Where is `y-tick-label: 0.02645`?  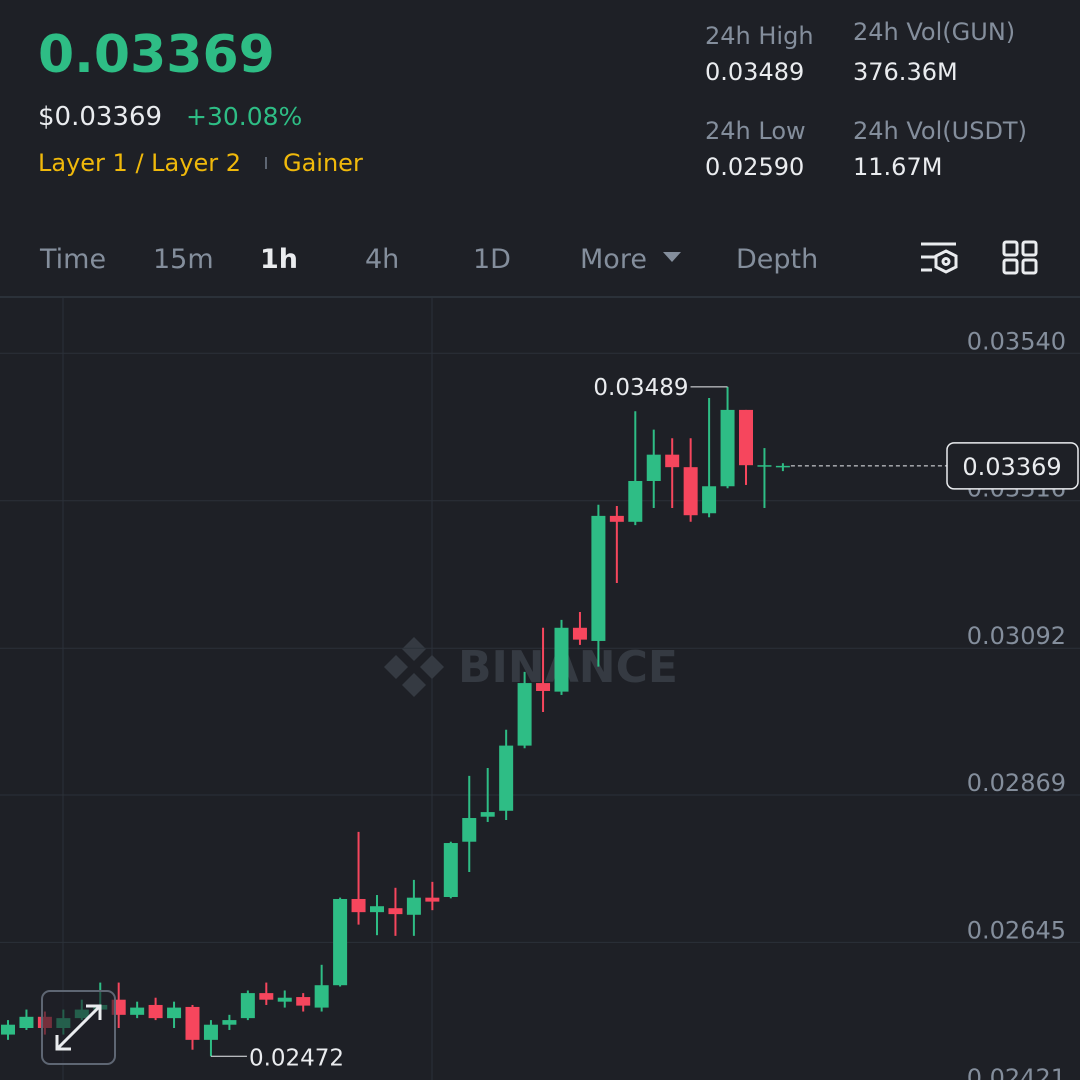
y-tick-label: 0.02645 is located at coordinates (1016, 930).